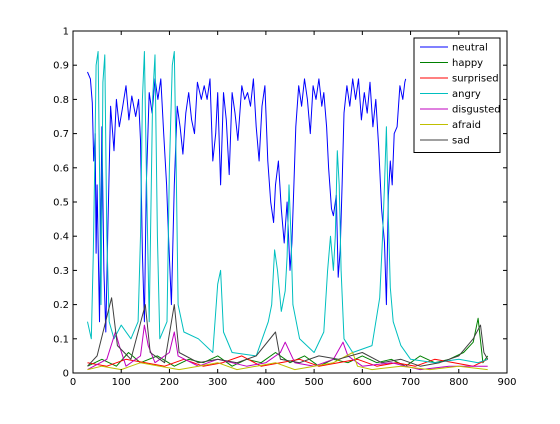  I want to click on y-tick-label: 0.7, so click(61, 134).